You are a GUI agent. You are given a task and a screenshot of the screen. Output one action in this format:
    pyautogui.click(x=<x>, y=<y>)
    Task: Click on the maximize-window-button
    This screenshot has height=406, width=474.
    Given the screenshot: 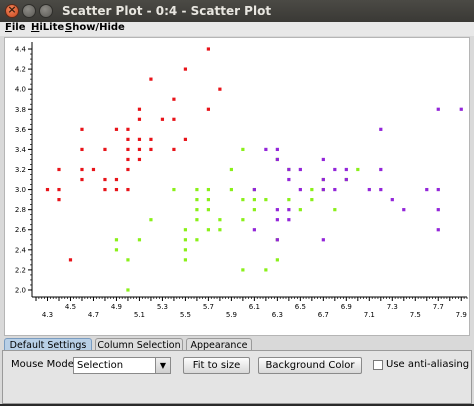 What is the action you would take?
    pyautogui.click(x=46, y=11)
    